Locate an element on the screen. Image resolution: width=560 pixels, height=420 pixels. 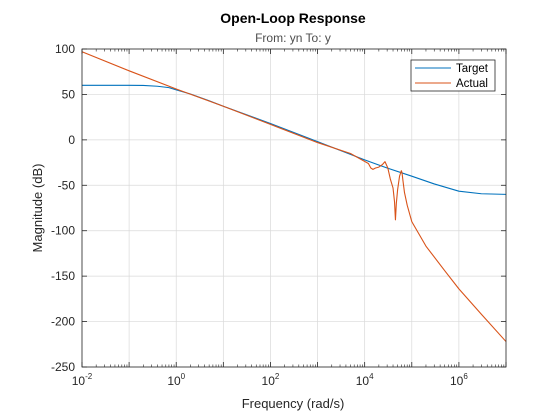
legend: Target Actual is located at coordinates (453, 75).